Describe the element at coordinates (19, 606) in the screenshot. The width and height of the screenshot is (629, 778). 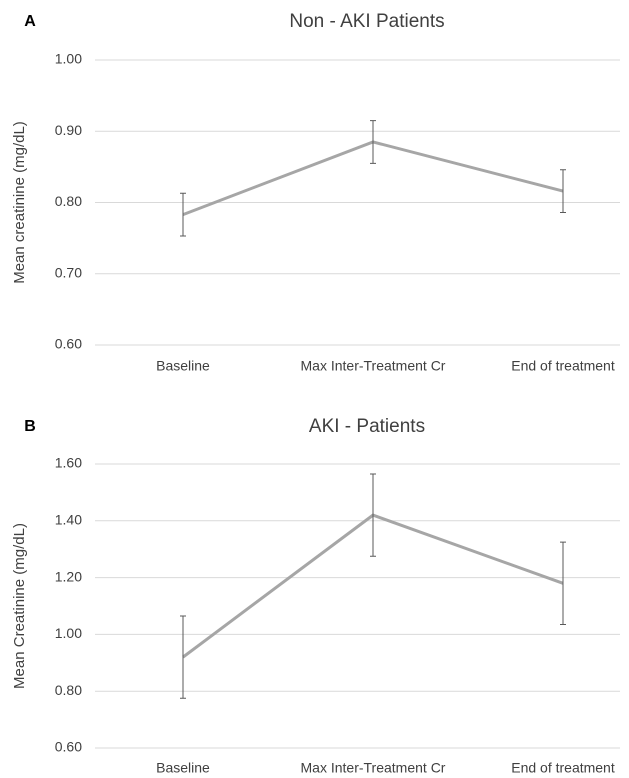
I see `y-axis-title: Mean Creatinine (mg/dL)` at that location.